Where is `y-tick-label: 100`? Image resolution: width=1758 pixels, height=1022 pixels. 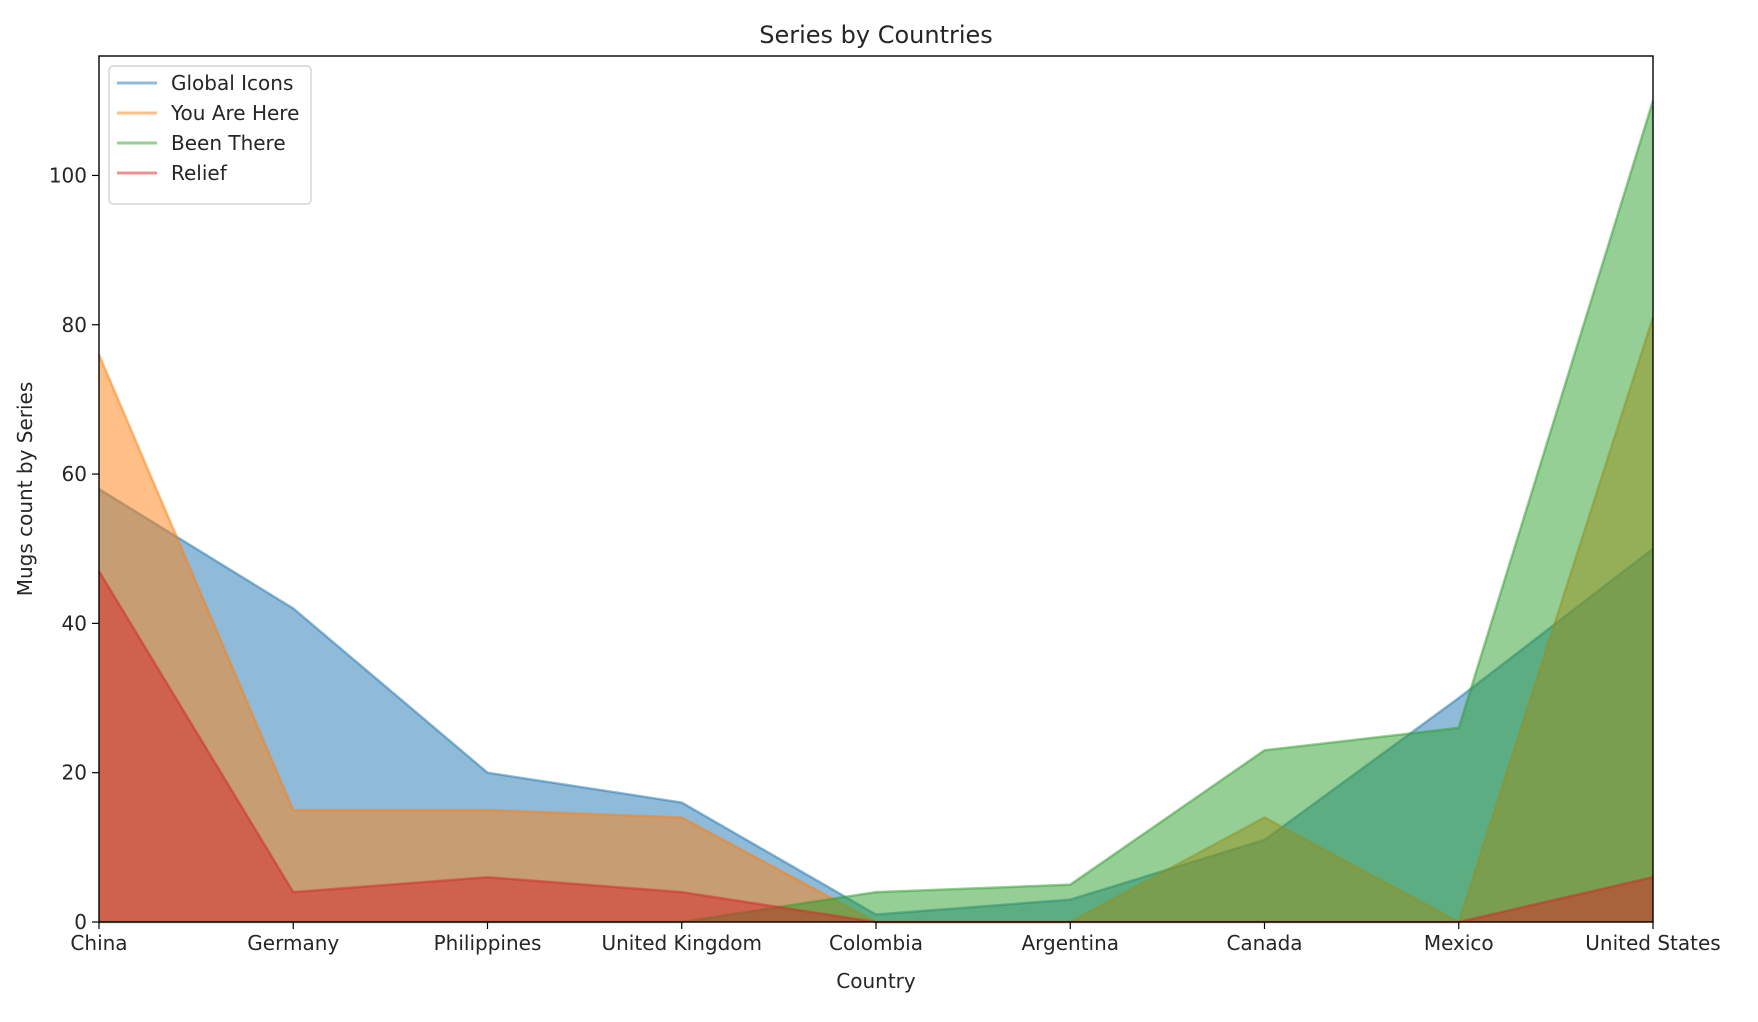
y-tick-label: 100 is located at coordinates (68, 175).